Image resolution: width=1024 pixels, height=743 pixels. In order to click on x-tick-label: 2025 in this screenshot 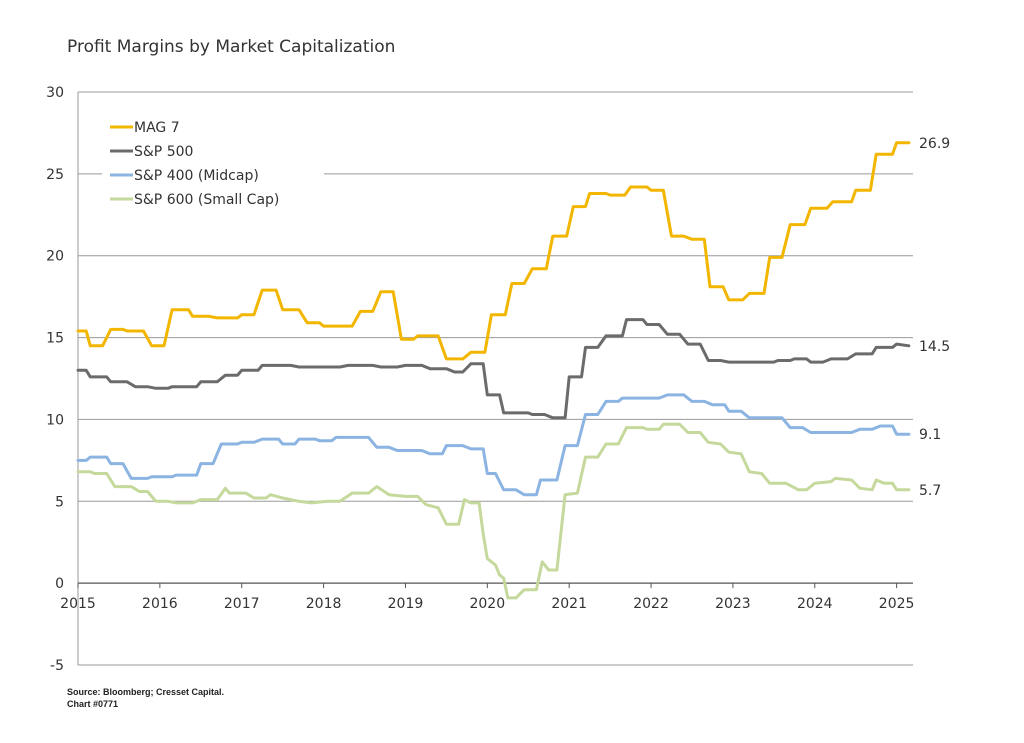, I will do `click(897, 604)`.